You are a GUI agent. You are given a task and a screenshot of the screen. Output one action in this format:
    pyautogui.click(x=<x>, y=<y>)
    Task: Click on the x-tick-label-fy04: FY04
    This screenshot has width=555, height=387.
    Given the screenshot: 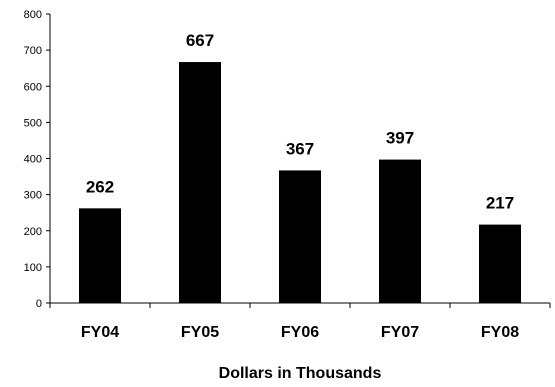 What is the action you would take?
    pyautogui.click(x=100, y=332)
    